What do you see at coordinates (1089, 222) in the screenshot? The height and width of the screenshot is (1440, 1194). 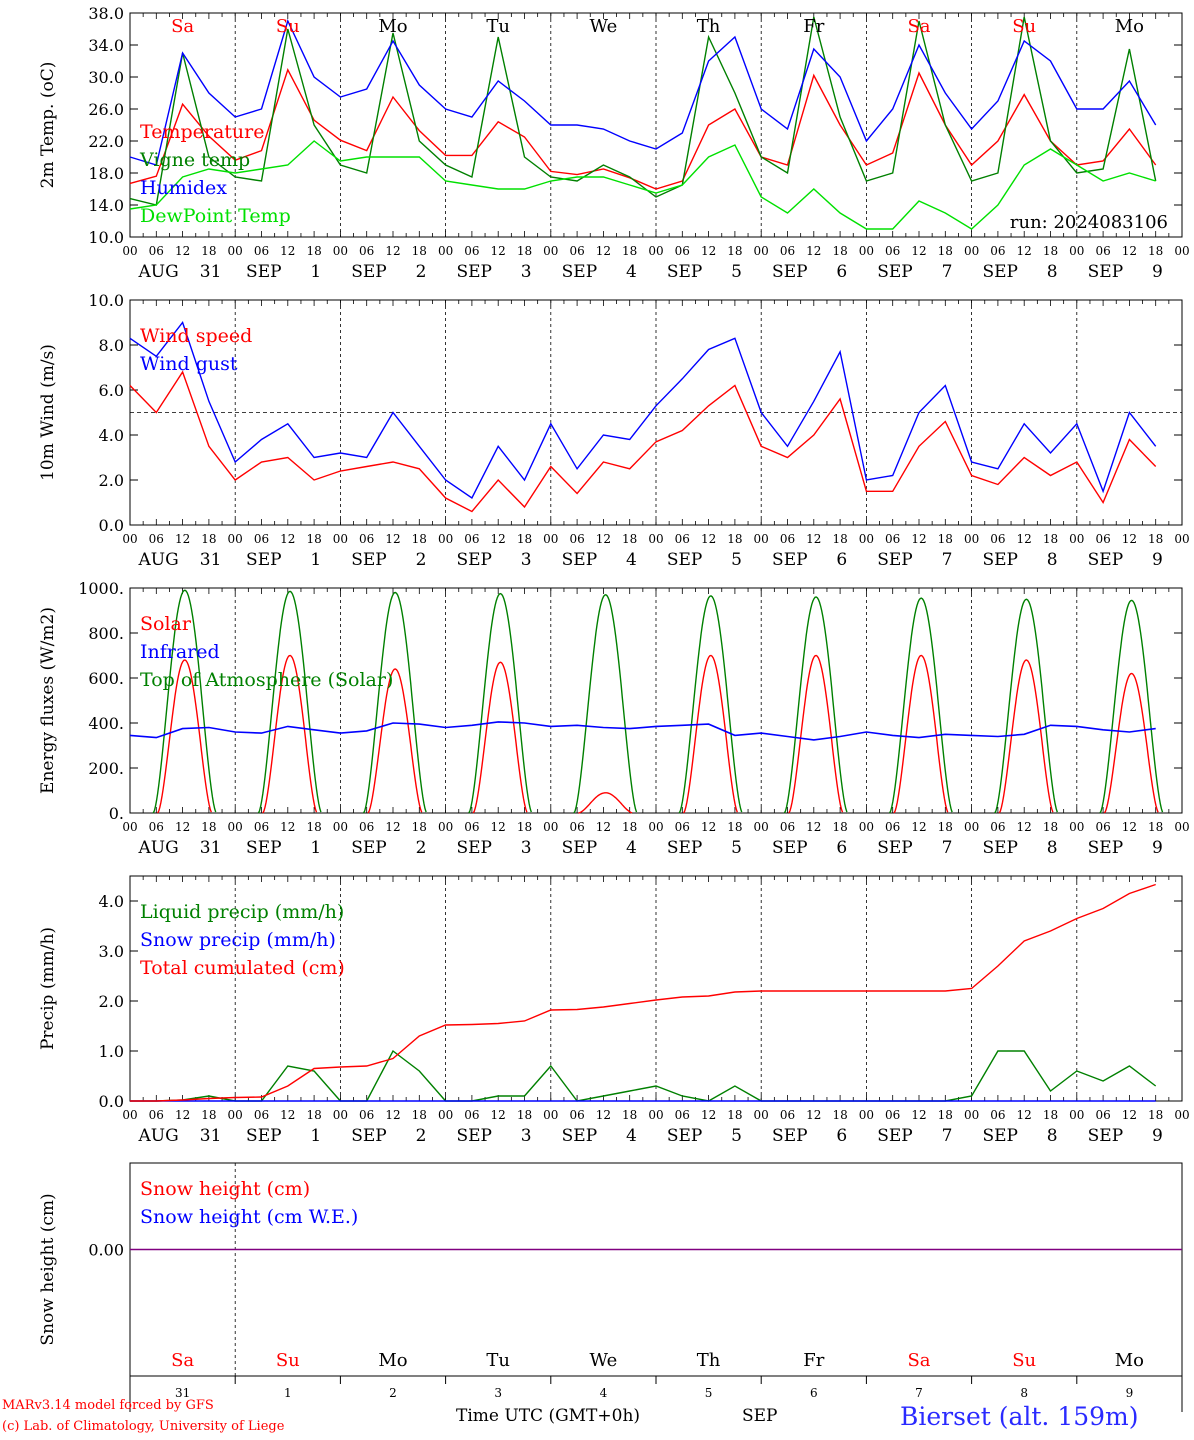 I see `run-label: run: 2024083106` at bounding box center [1089, 222].